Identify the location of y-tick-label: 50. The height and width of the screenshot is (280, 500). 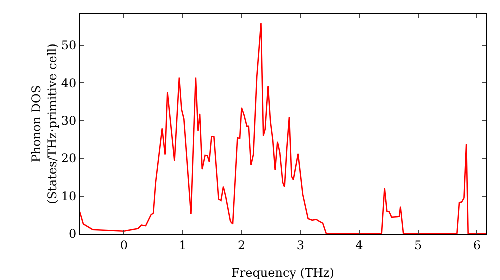
(69, 45).